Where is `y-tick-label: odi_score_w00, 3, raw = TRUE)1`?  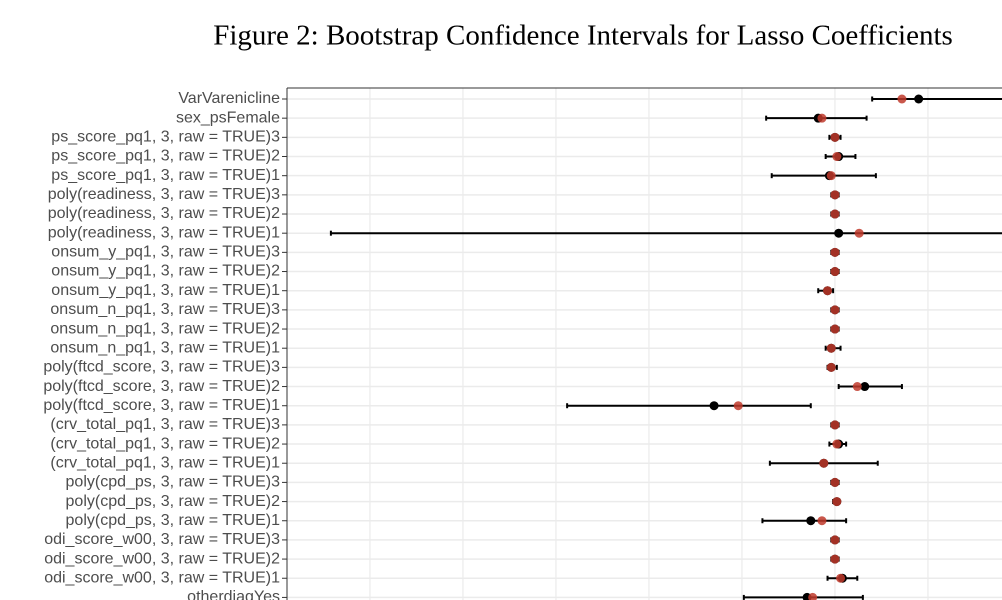
y-tick-label: odi_score_w00, 3, raw = TRUE)1 is located at coordinates (162, 577).